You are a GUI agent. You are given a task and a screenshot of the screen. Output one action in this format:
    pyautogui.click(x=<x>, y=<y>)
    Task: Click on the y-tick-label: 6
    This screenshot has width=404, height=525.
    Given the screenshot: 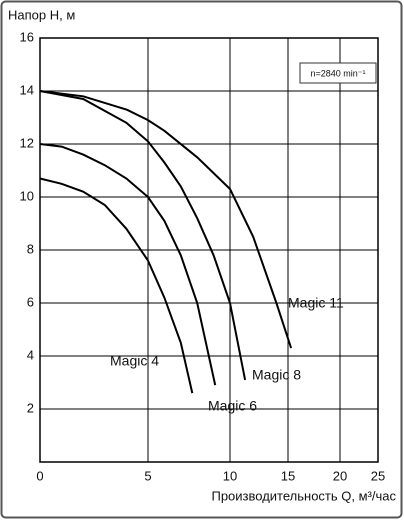 What is the action you would take?
    pyautogui.click(x=30, y=301)
    